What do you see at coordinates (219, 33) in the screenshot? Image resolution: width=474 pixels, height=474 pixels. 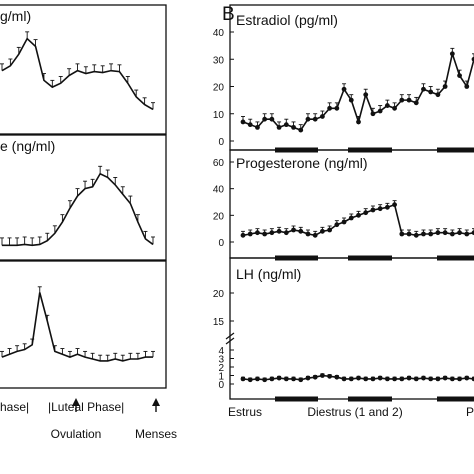 I see `estradiol-y-tick: 40` at bounding box center [219, 33].